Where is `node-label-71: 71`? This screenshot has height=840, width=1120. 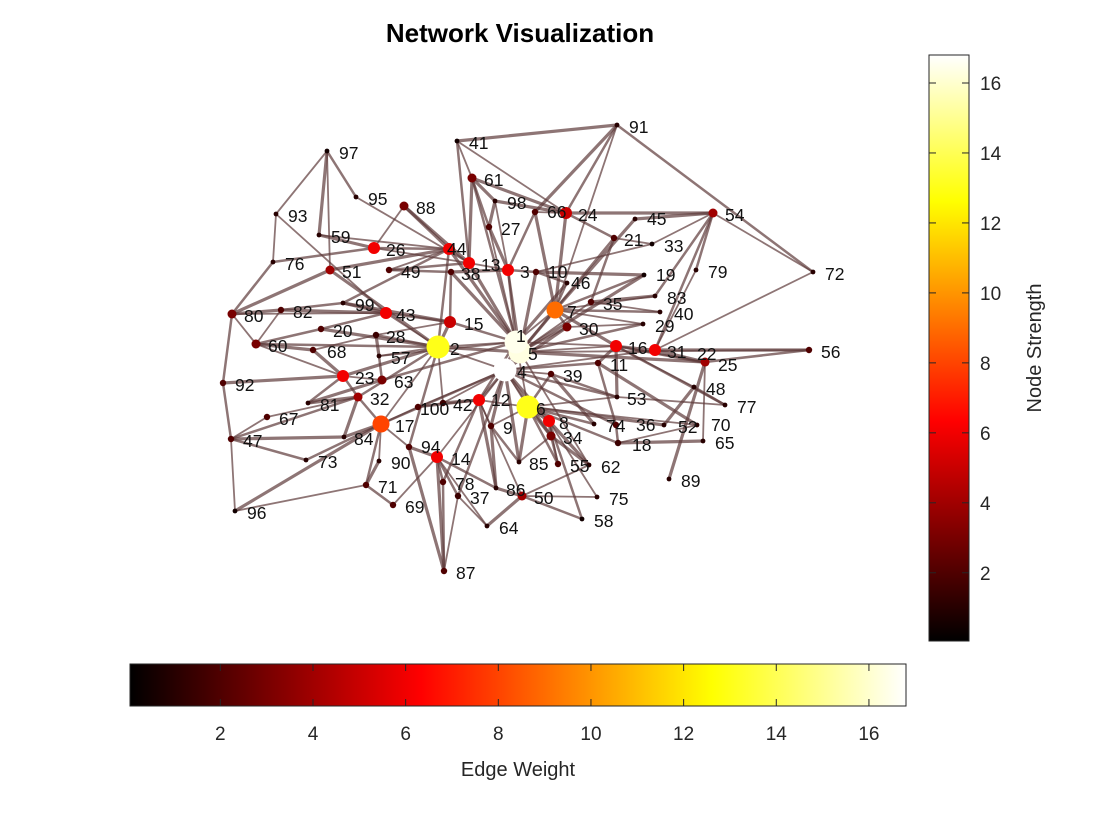 node-label-71: 71 is located at coordinates (387, 487).